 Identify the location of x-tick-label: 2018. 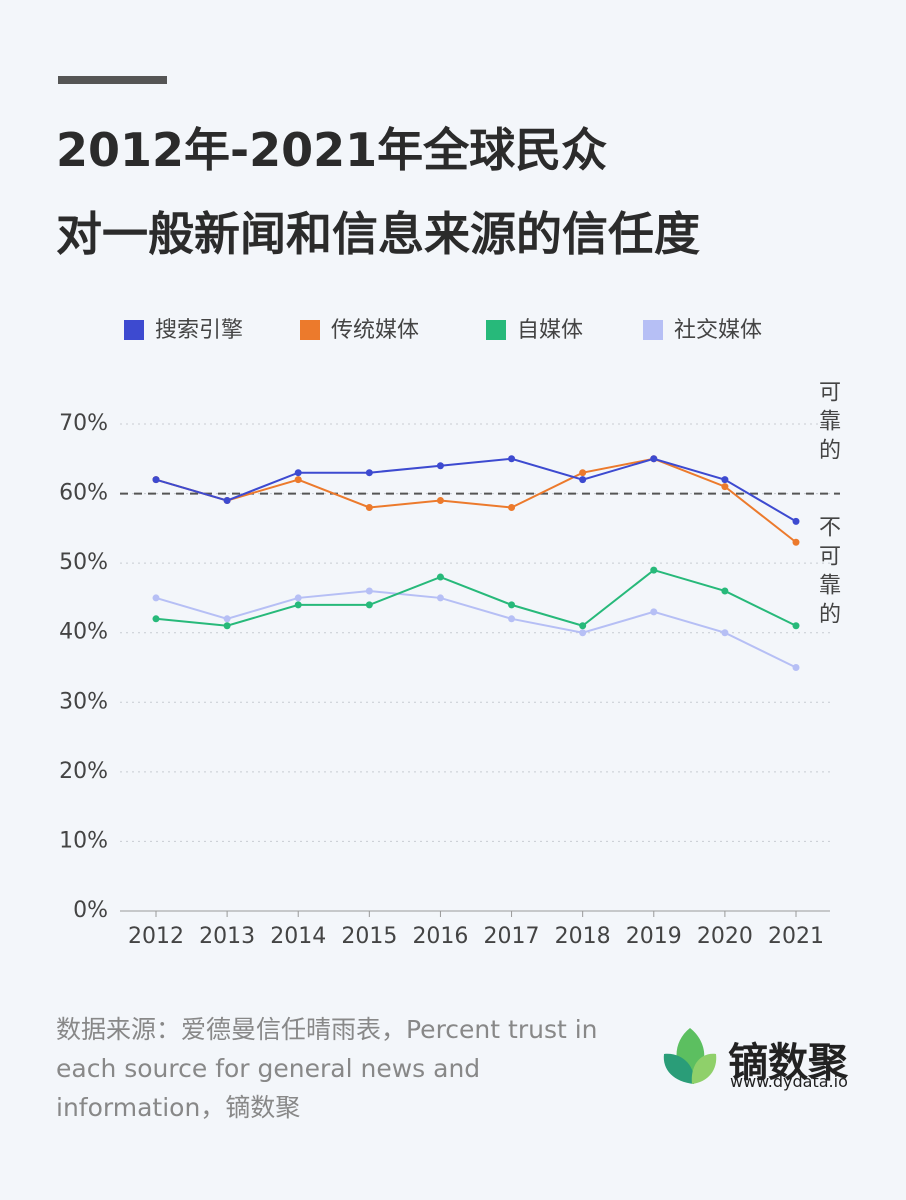
(583, 936).